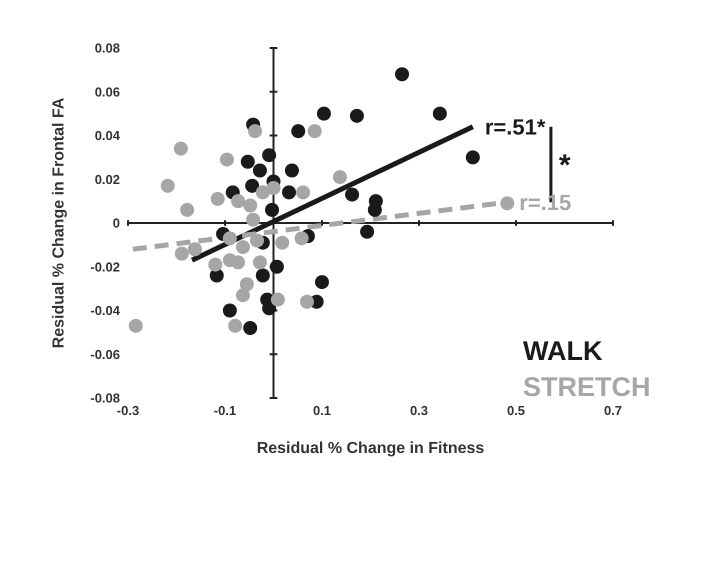 The image size is (711, 583). What do you see at coordinates (107, 92) in the screenshot?
I see `y-tick-label: 0.06` at bounding box center [107, 92].